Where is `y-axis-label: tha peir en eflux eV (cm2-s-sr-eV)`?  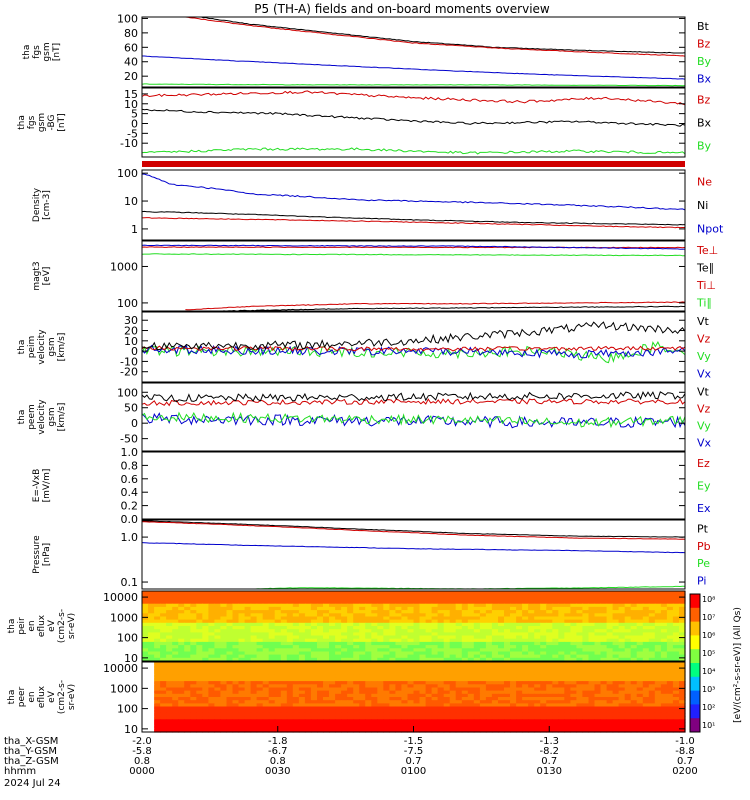 y-axis-label: tha peir en eflux eV (cm2-s-sr-eV) is located at coordinates (42, 626).